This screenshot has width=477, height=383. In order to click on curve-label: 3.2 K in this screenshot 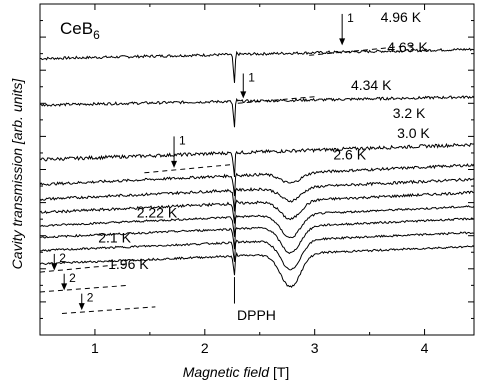, I will do `click(409, 113)`.